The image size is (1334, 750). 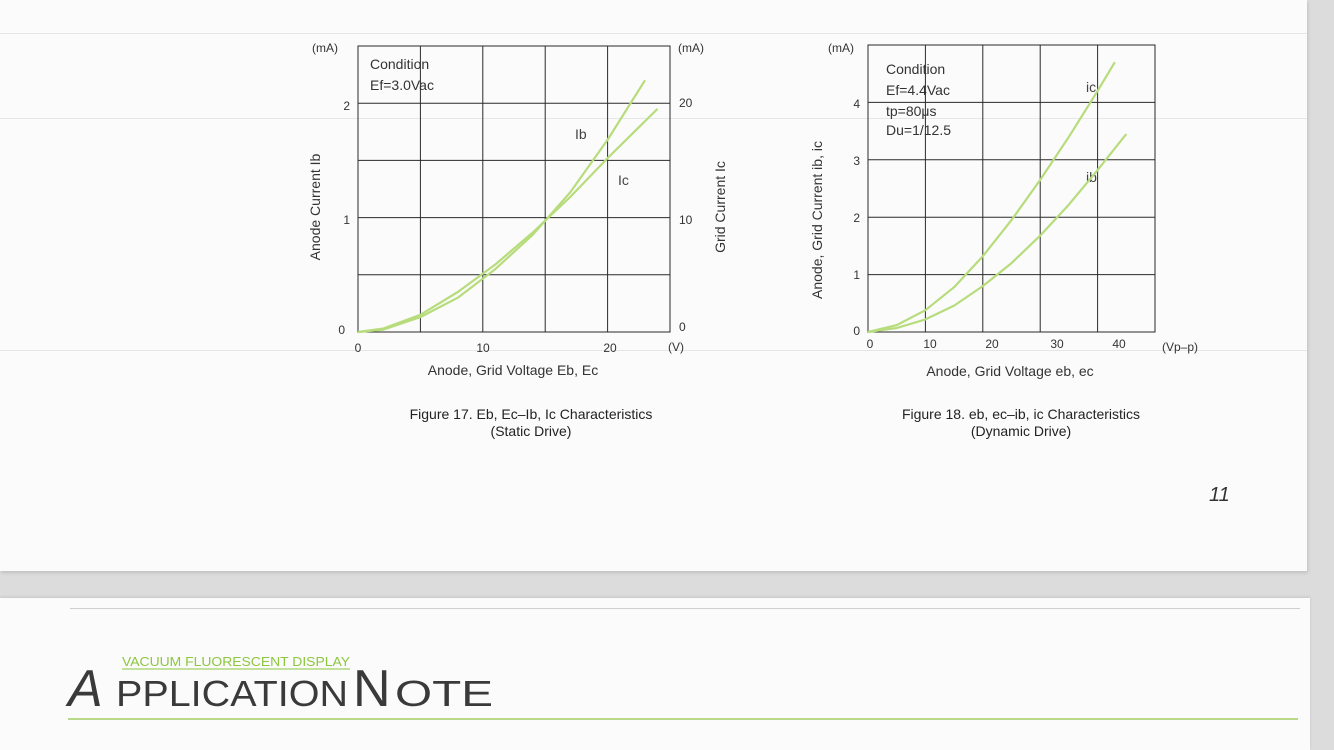 I want to click on figure-18-series-ic, so click(x=991, y=197).